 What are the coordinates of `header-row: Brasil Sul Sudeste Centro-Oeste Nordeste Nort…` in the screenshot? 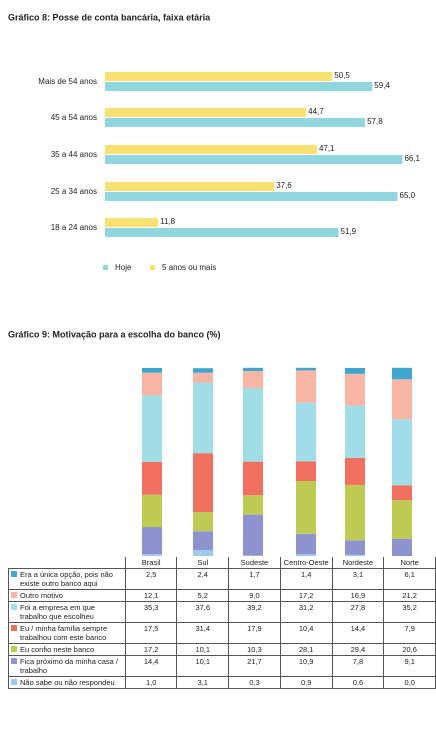 It's located at (222, 563).